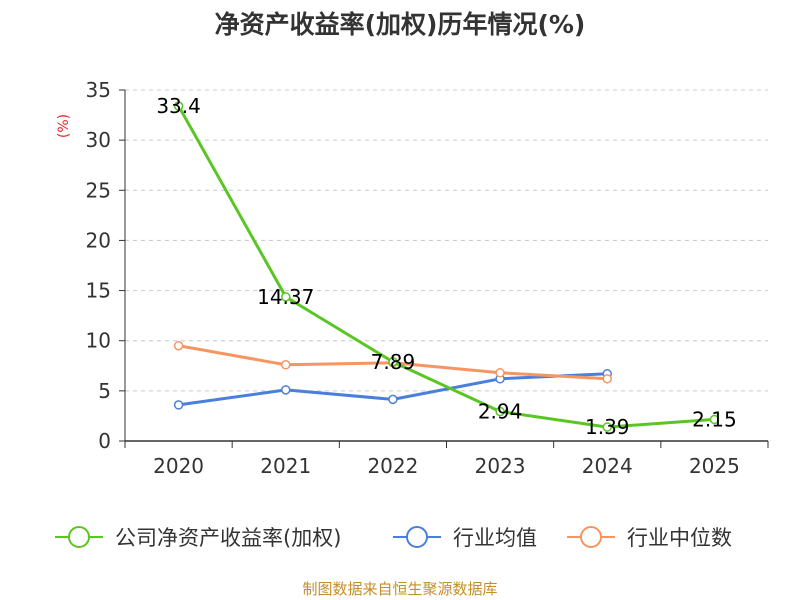 The height and width of the screenshot is (600, 800). Describe the element at coordinates (495, 538) in the screenshot. I see `legend-label-1: 行业均值` at that location.